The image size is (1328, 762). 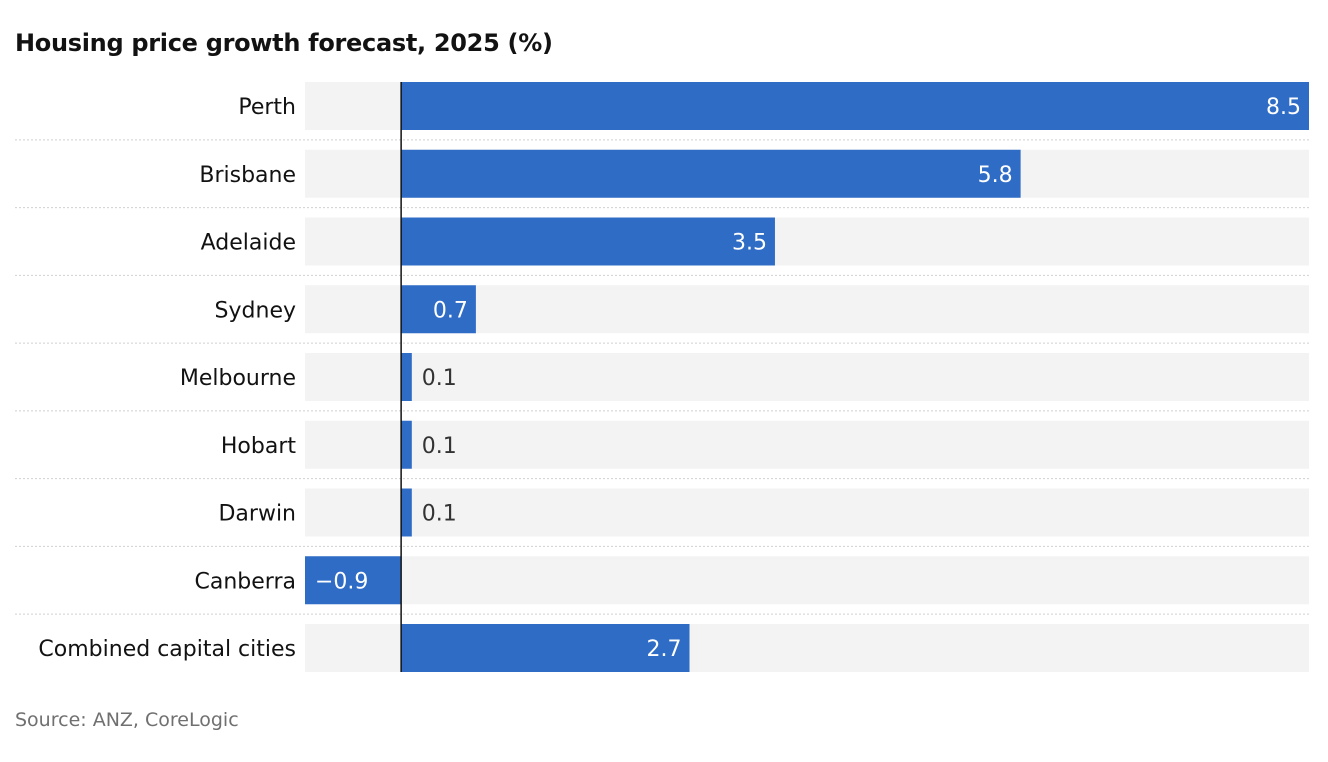 I want to click on bar-hobart, so click(x=406, y=444).